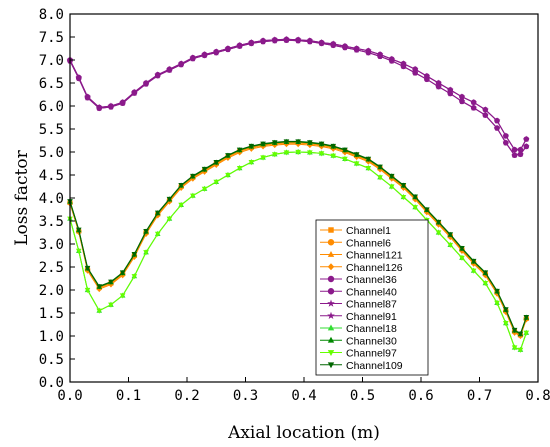 The image size is (550, 447). What do you see at coordinates (371, 317) in the screenshot?
I see `legend-label: Channel91` at bounding box center [371, 317].